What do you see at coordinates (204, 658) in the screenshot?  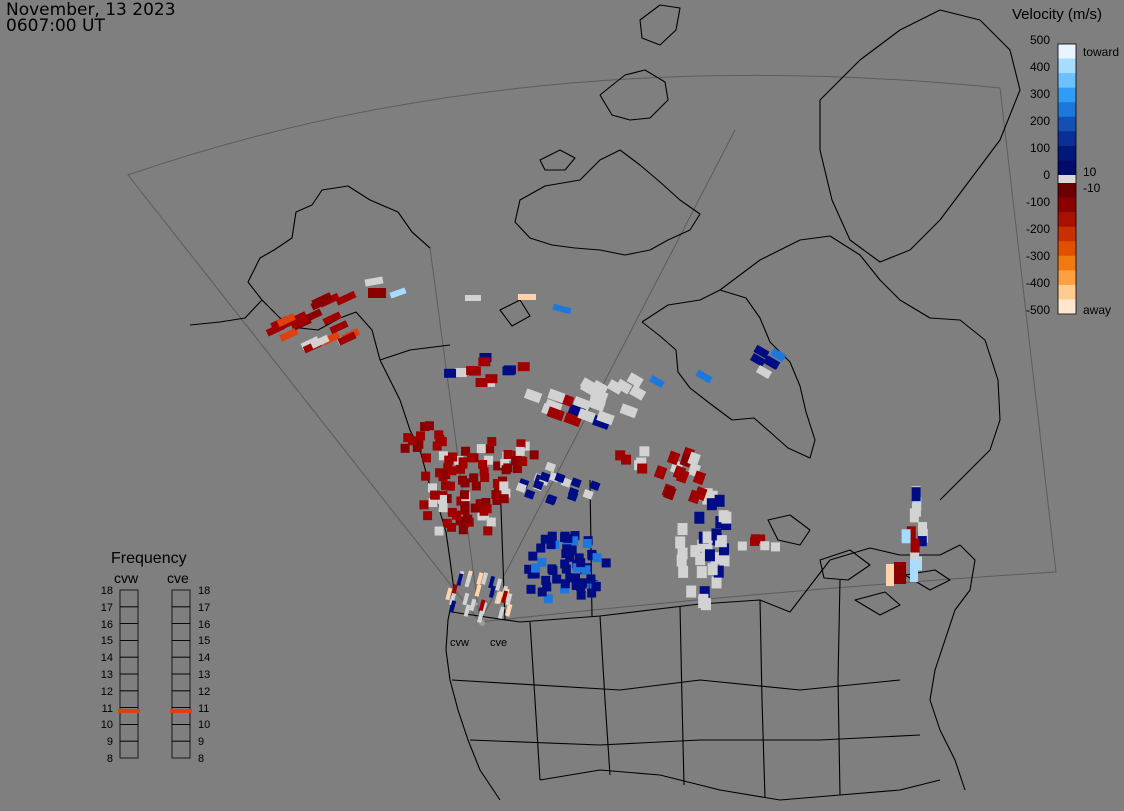 I see `frequency-level-label: 14` at bounding box center [204, 658].